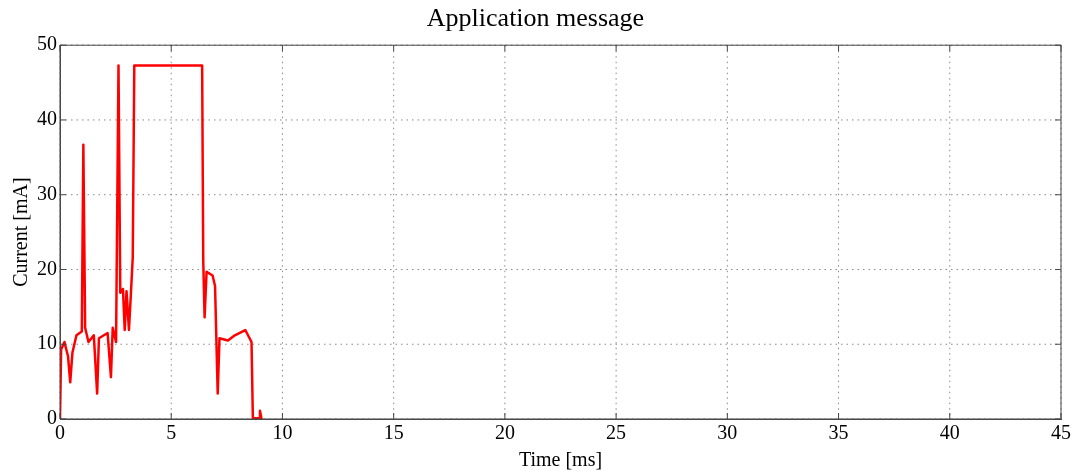  Describe the element at coordinates (949, 432) in the screenshot. I see `x-tick-label: 40` at that location.